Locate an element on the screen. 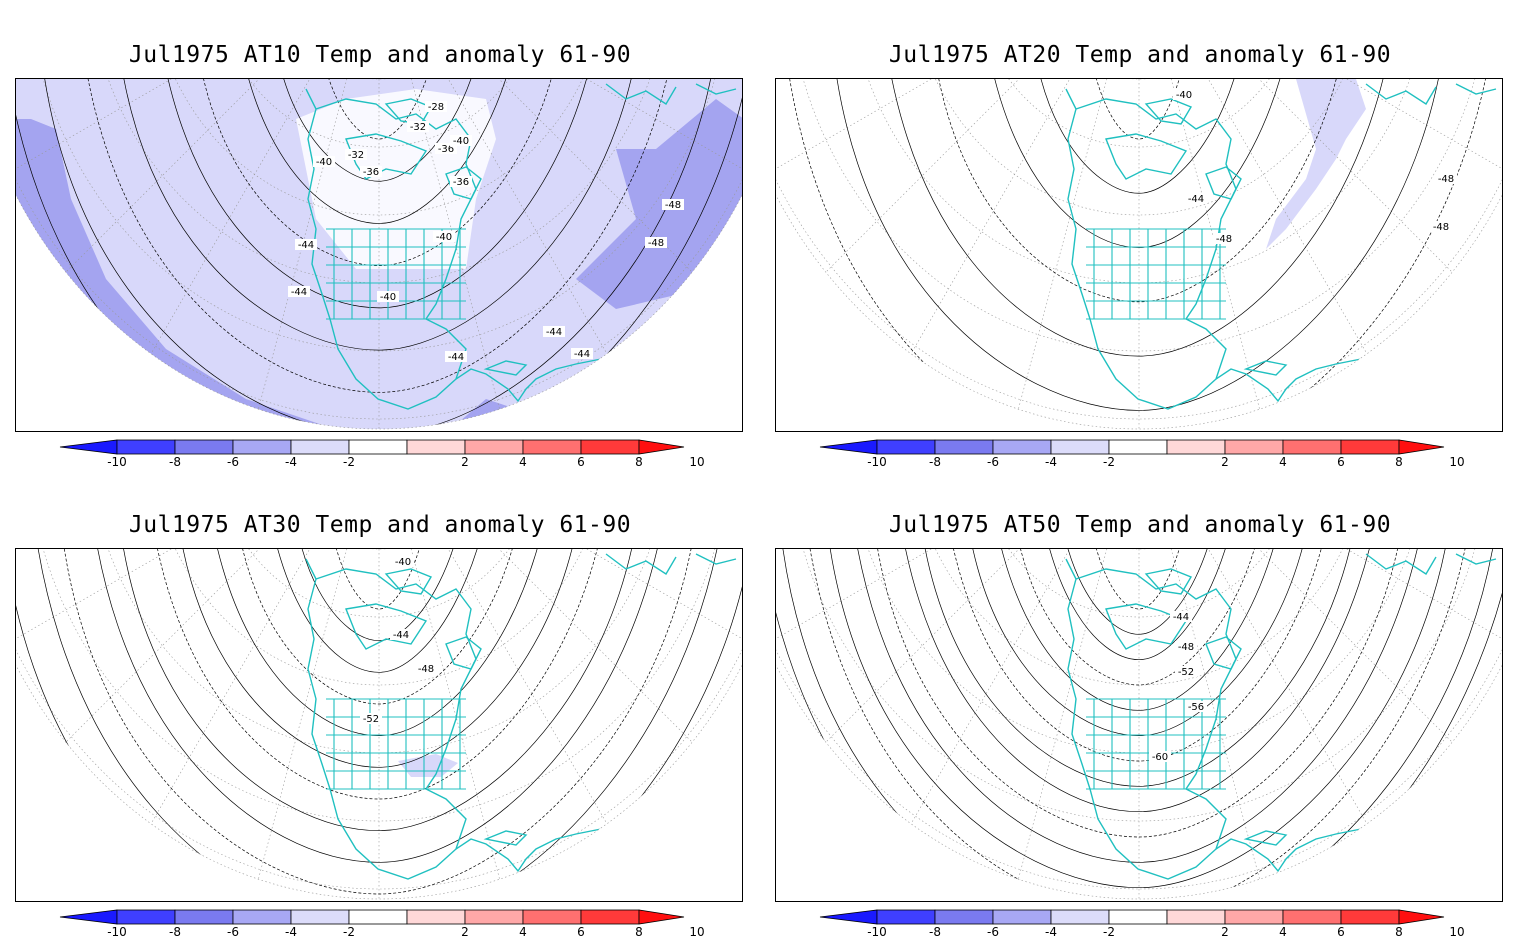  colorbar-tick-label: -6 is located at coordinates (993, 932).